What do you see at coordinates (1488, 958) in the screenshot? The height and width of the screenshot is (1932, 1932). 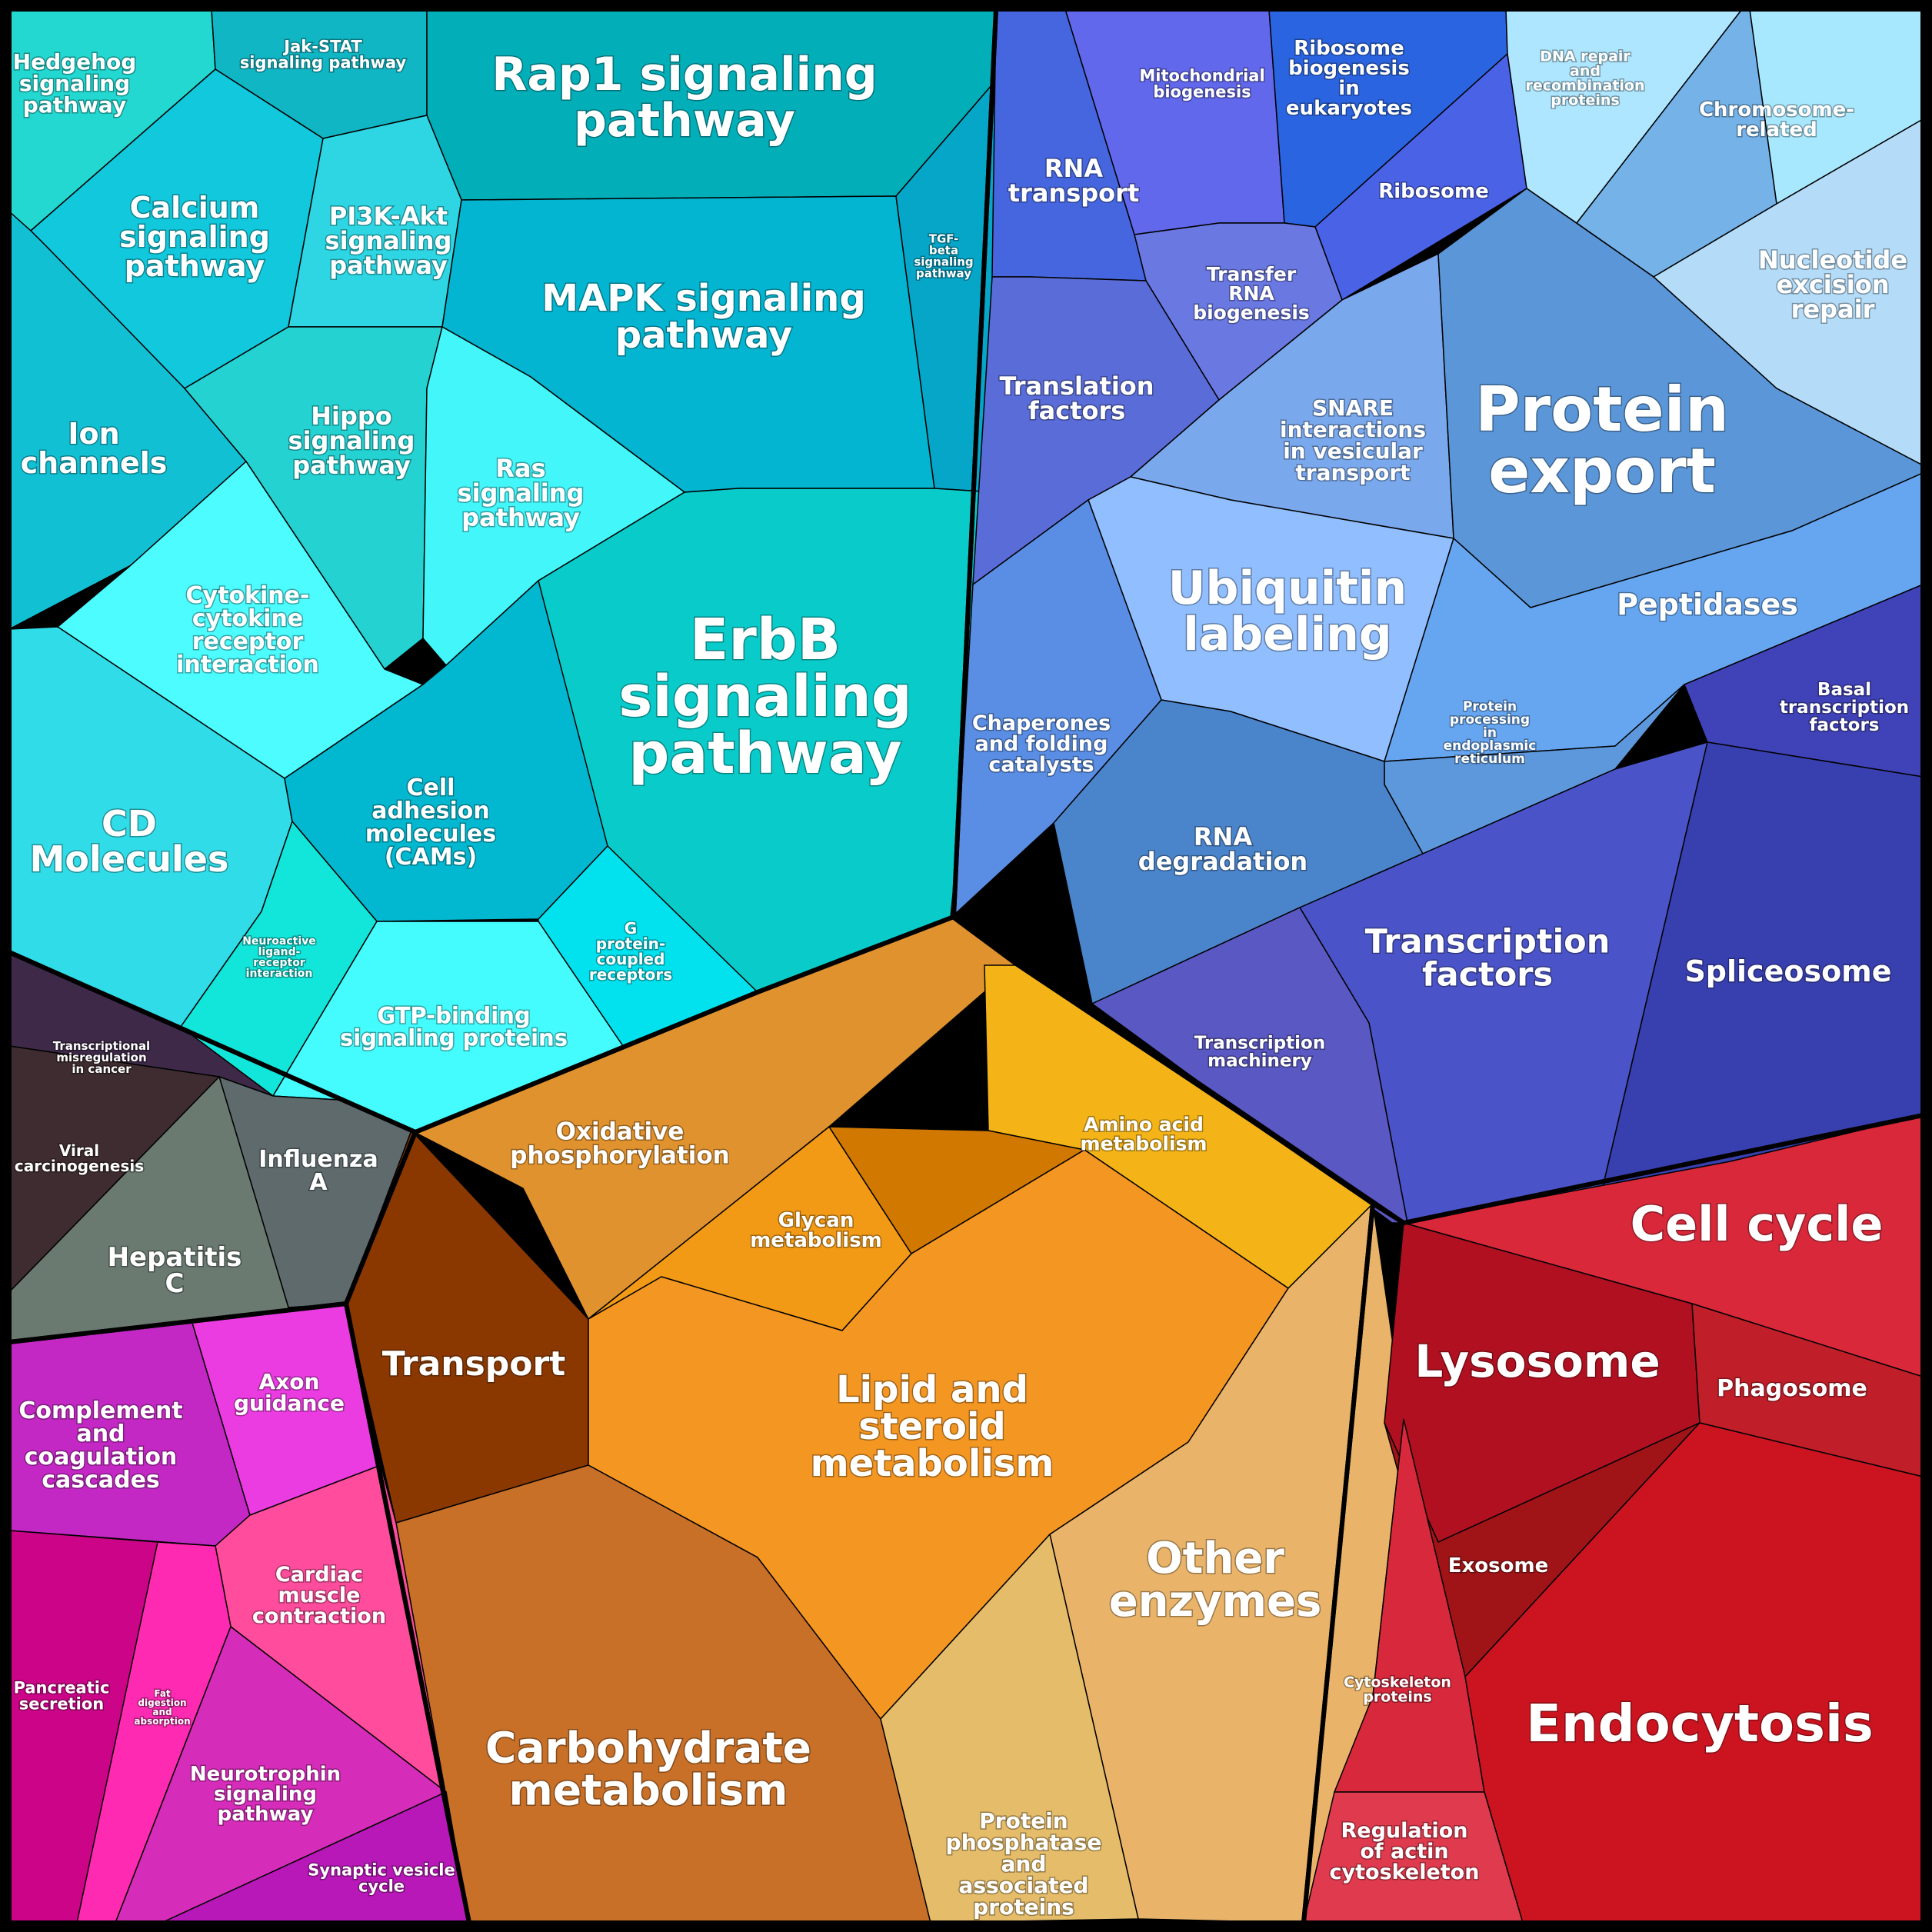 I see `tf-label: Transcription factors` at bounding box center [1488, 958].